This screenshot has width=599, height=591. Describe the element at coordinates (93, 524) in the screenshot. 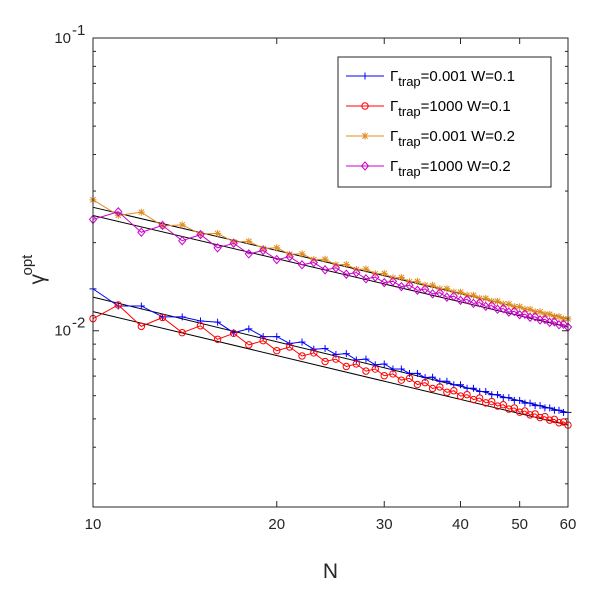

I see `x-tick-label: 10` at that location.